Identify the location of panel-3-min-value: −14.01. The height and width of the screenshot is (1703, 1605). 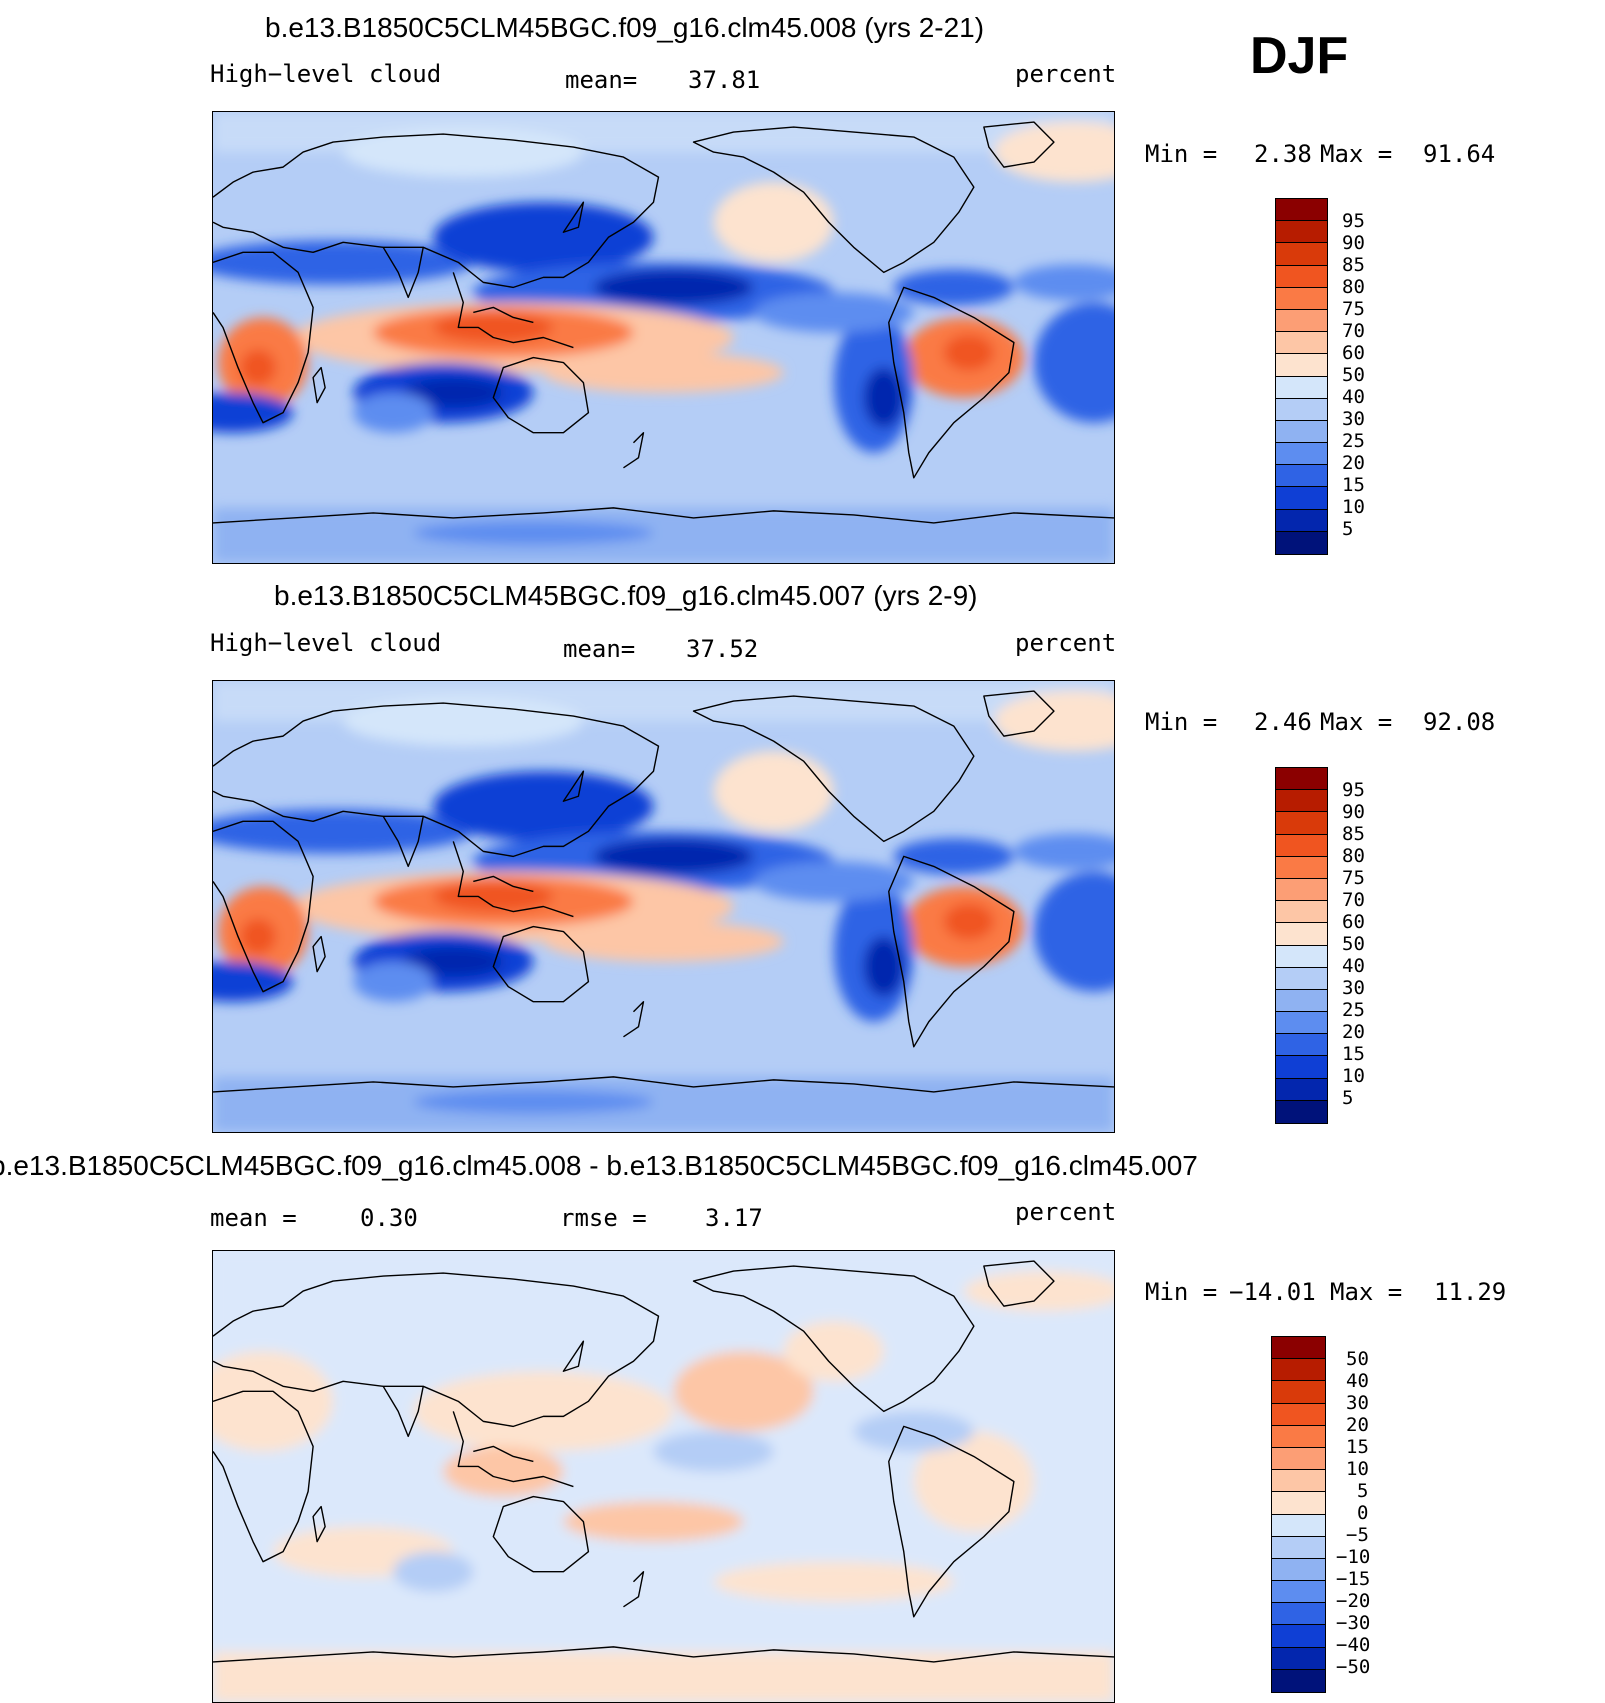
(1272, 1292).